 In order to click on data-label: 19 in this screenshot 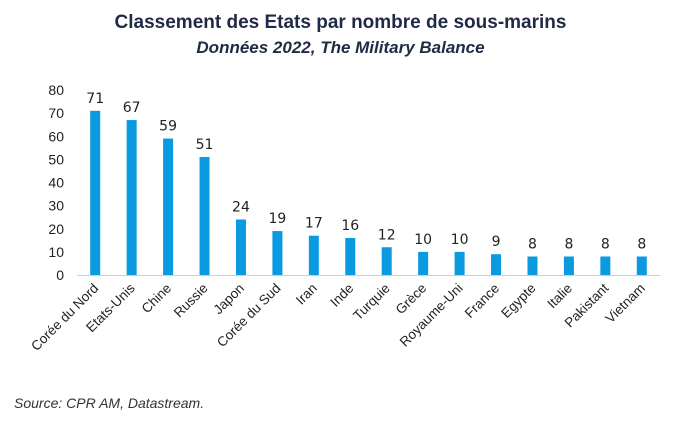, I will do `click(277, 219)`.